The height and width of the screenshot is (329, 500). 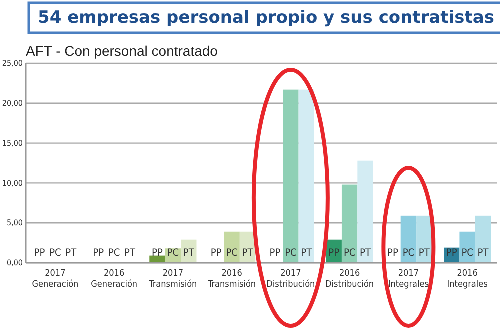 I want to click on y-tick-label: 5,00, so click(x=15, y=223).